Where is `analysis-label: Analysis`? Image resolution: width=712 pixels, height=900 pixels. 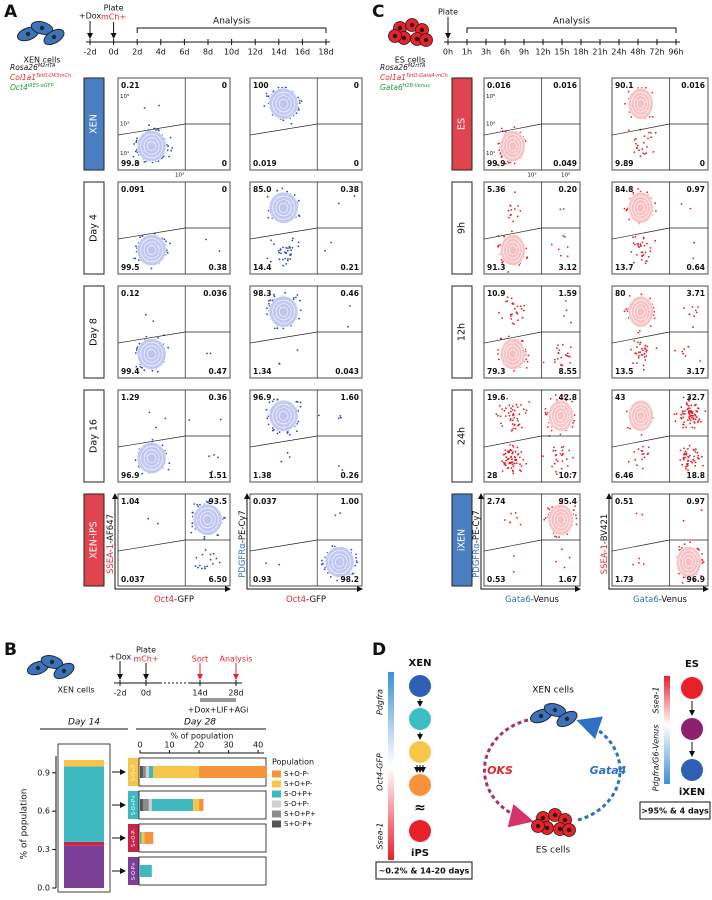 analysis-label: Analysis is located at coordinates (231, 22).